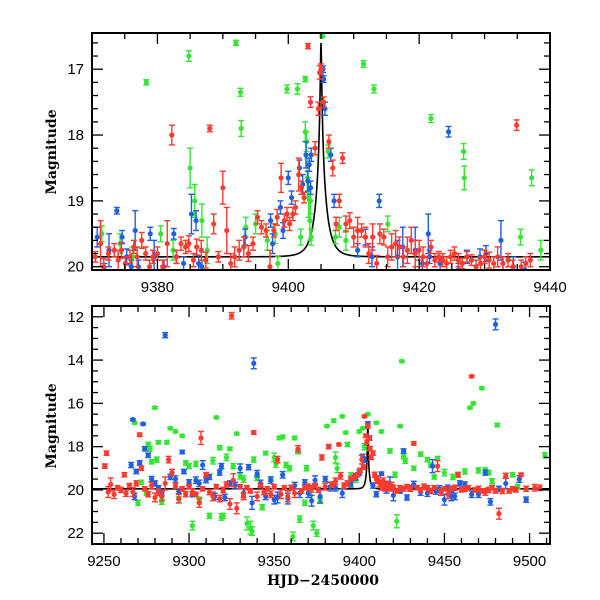 This screenshot has width=600, height=600. I want to click on y-tick-label: 20, so click(75, 490).